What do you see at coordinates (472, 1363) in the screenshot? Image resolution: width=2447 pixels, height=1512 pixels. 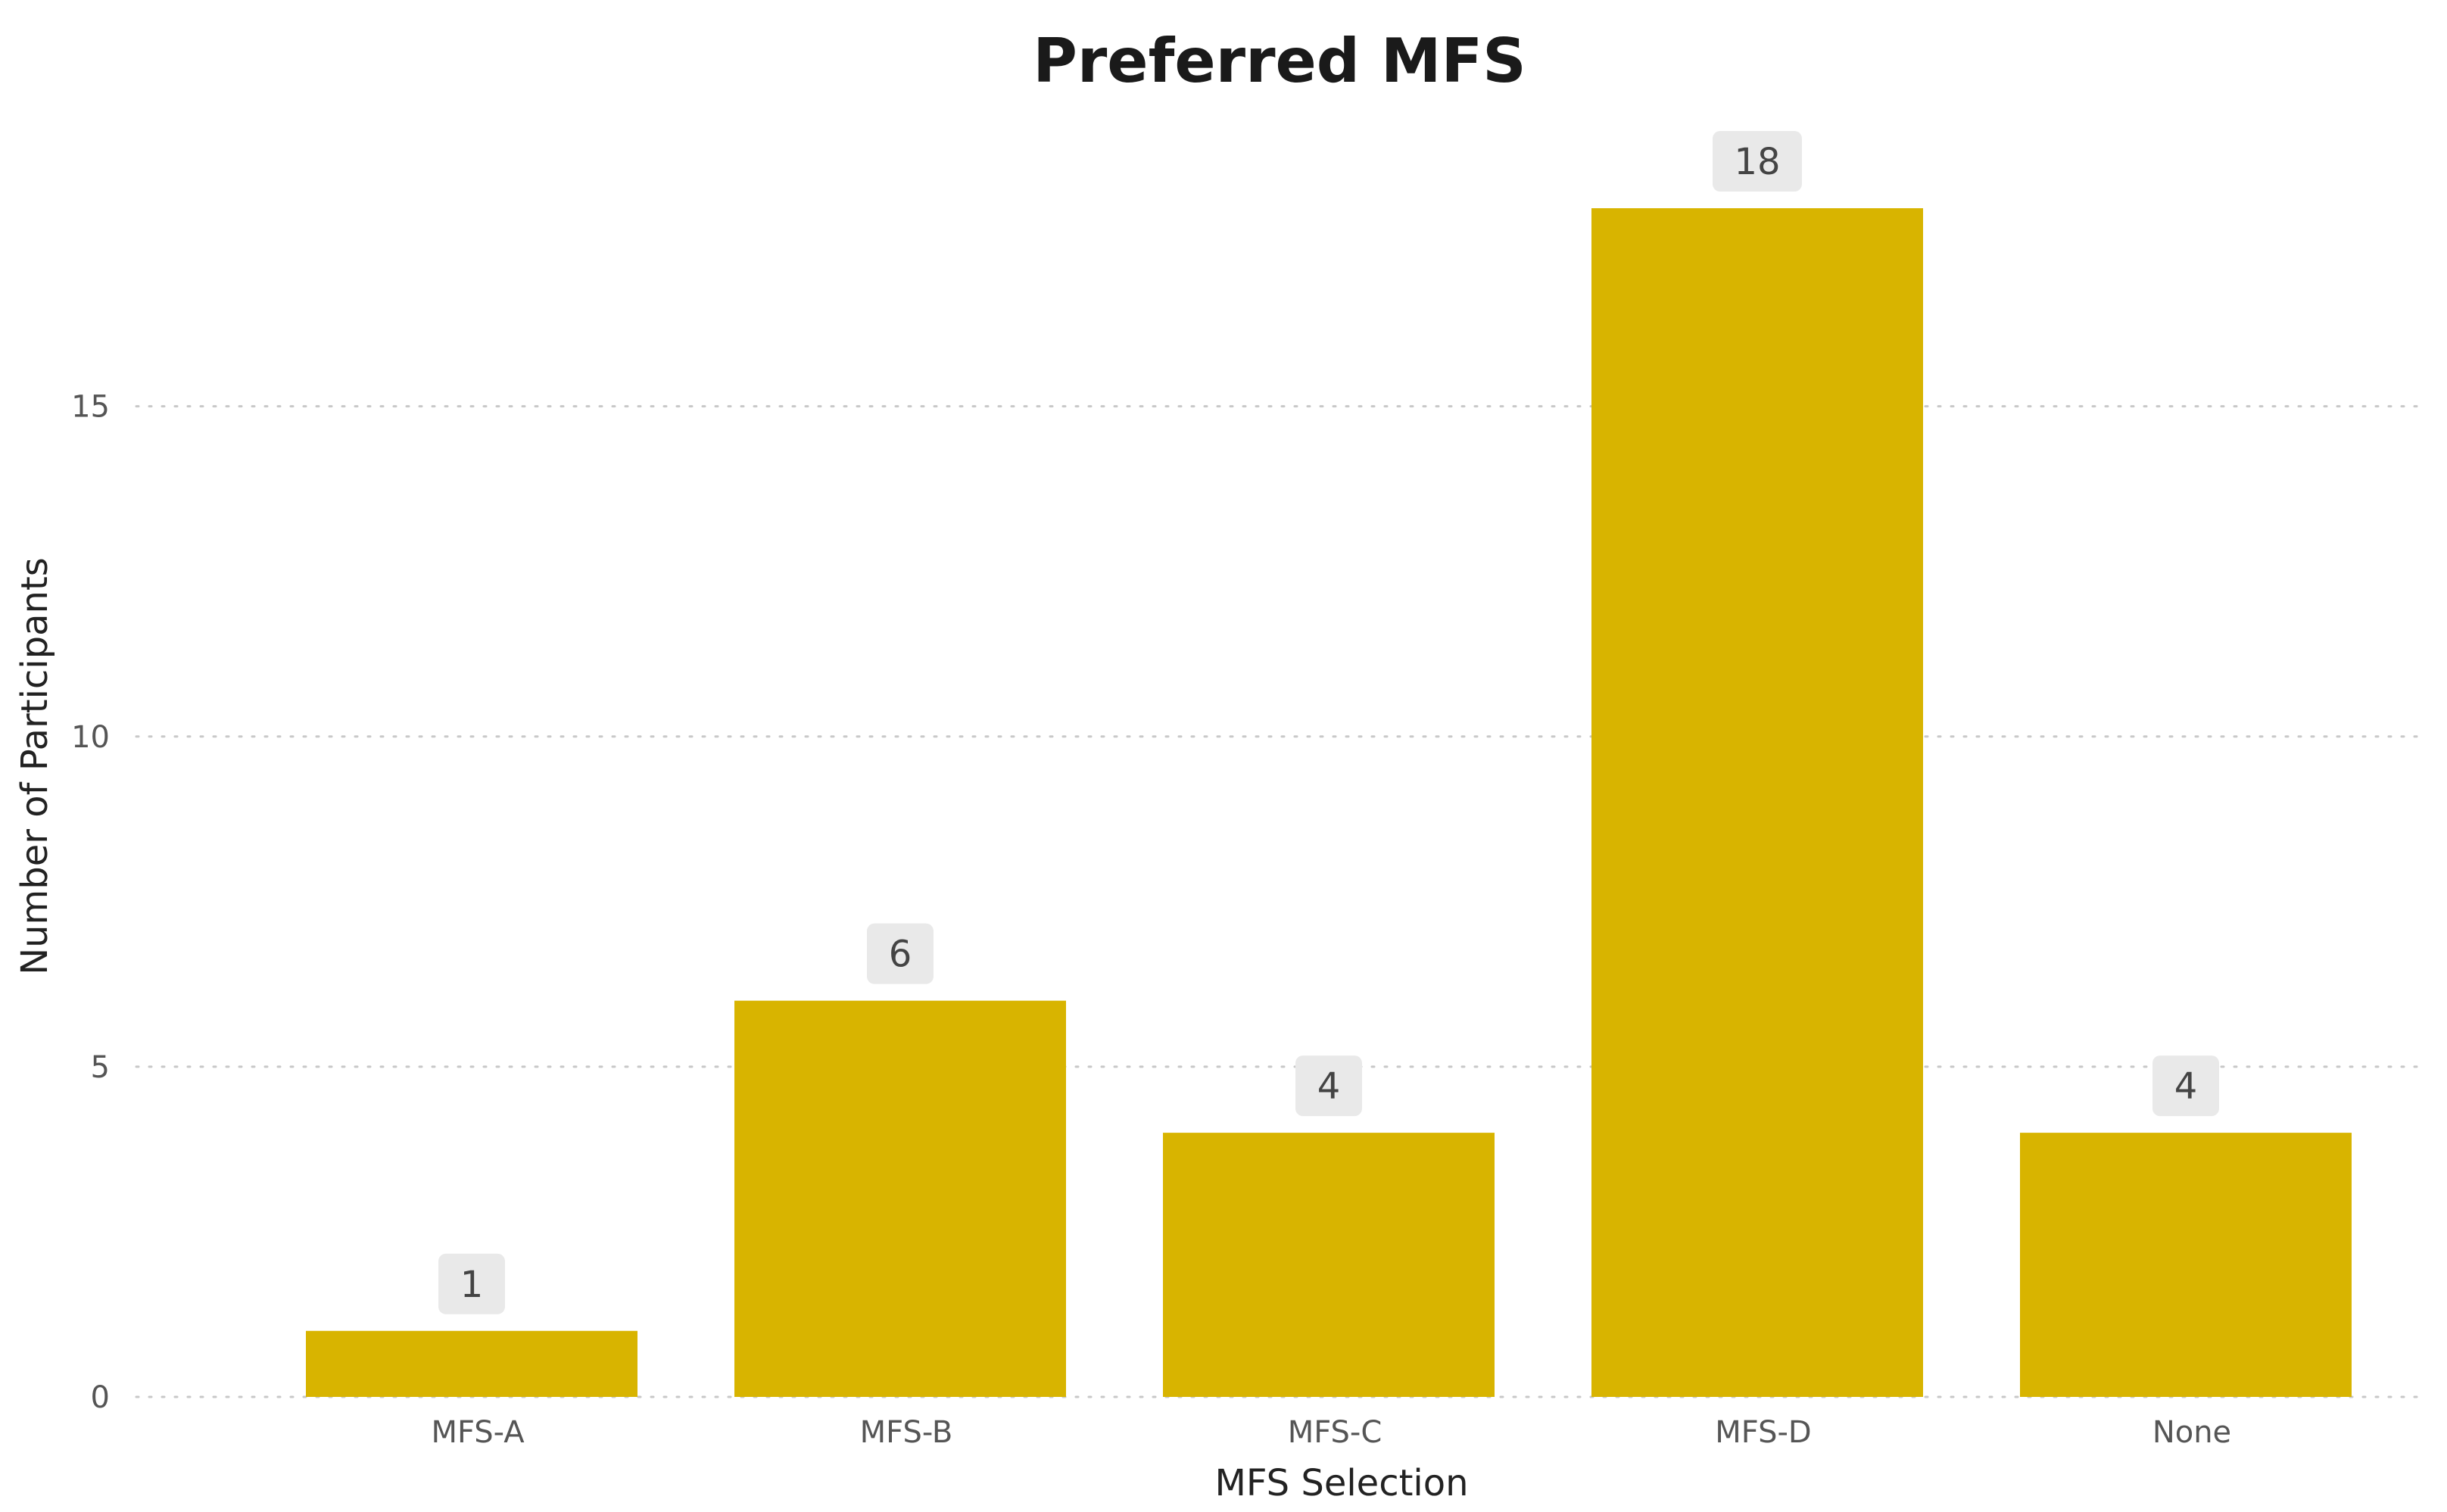 I see `bar-mfs-a` at bounding box center [472, 1363].